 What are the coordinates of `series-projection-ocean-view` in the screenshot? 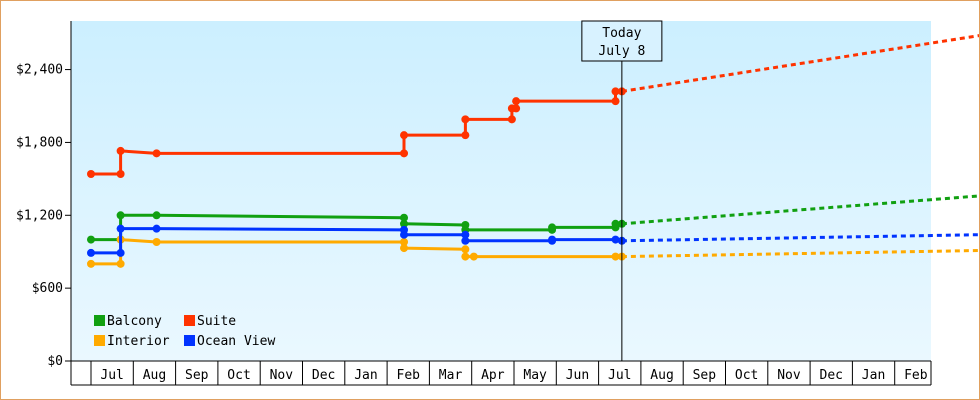 It's located at (800, 238).